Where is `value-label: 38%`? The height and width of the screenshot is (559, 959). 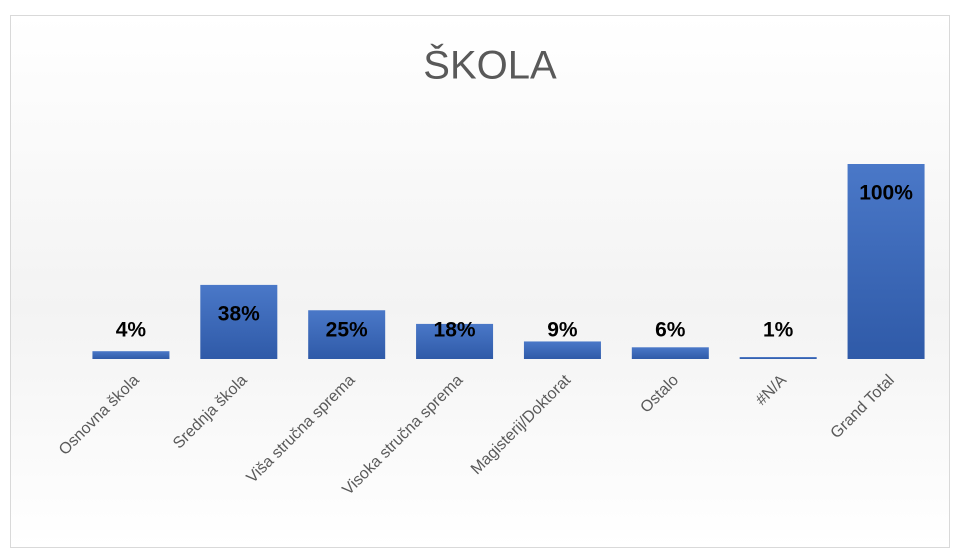 value-label: 38% is located at coordinates (239, 313).